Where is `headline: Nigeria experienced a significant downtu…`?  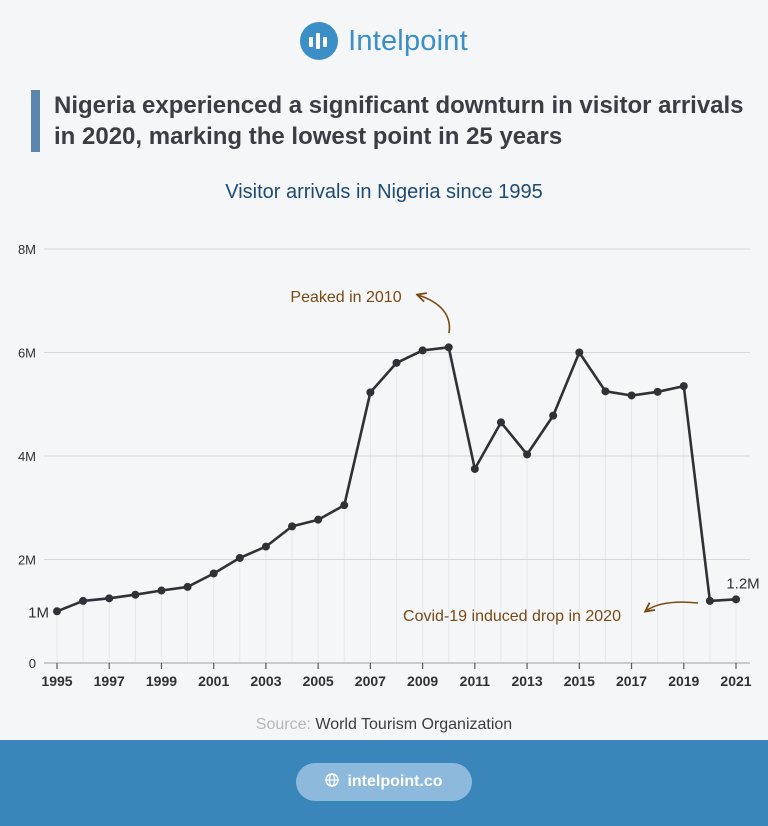
headline: Nigeria experienced a significant downtu… is located at coordinates (399, 121).